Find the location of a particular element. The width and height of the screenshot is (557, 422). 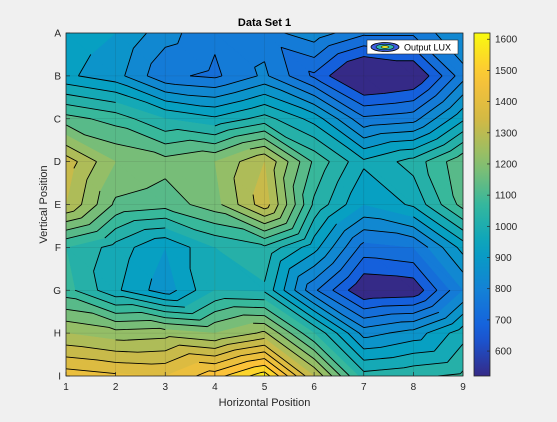

legend: Output LUX is located at coordinates (412, 47).